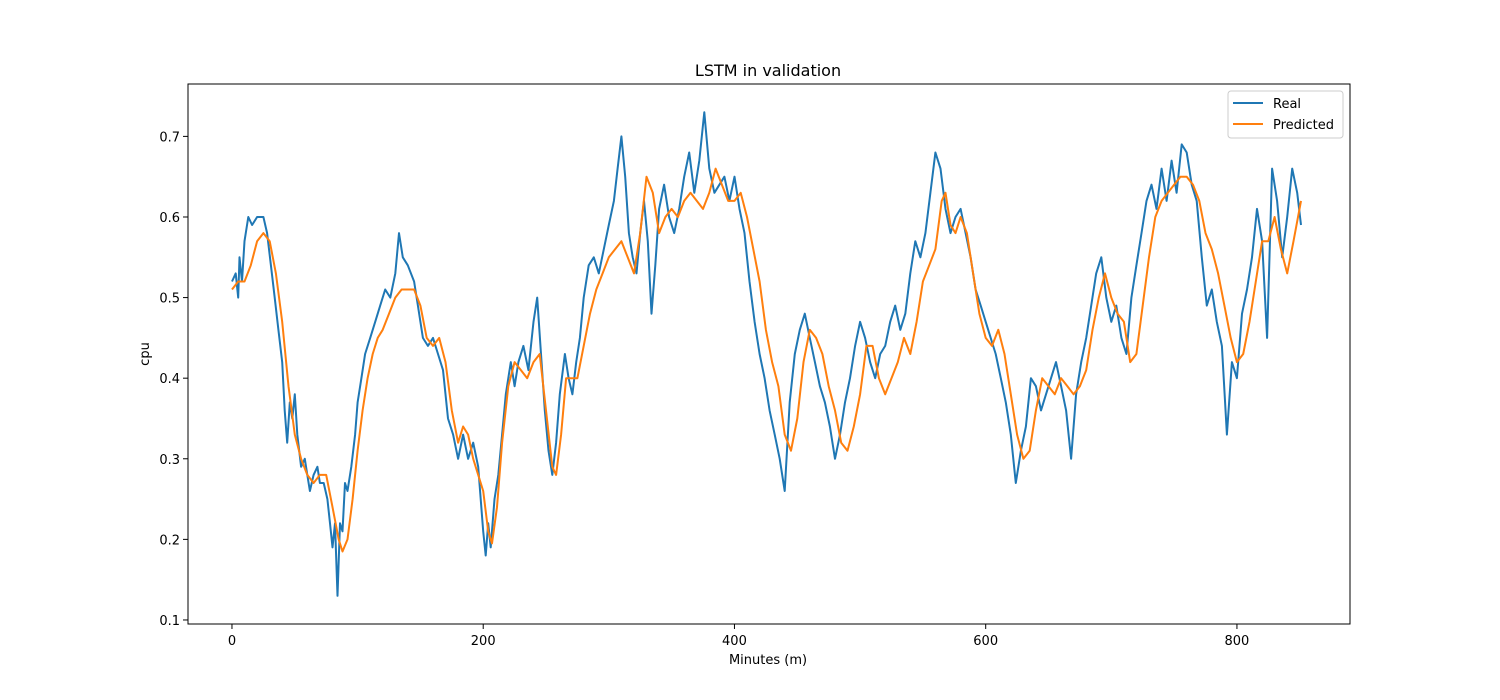  What do you see at coordinates (985, 641) in the screenshot?
I see `x-tick-label: 600` at bounding box center [985, 641].